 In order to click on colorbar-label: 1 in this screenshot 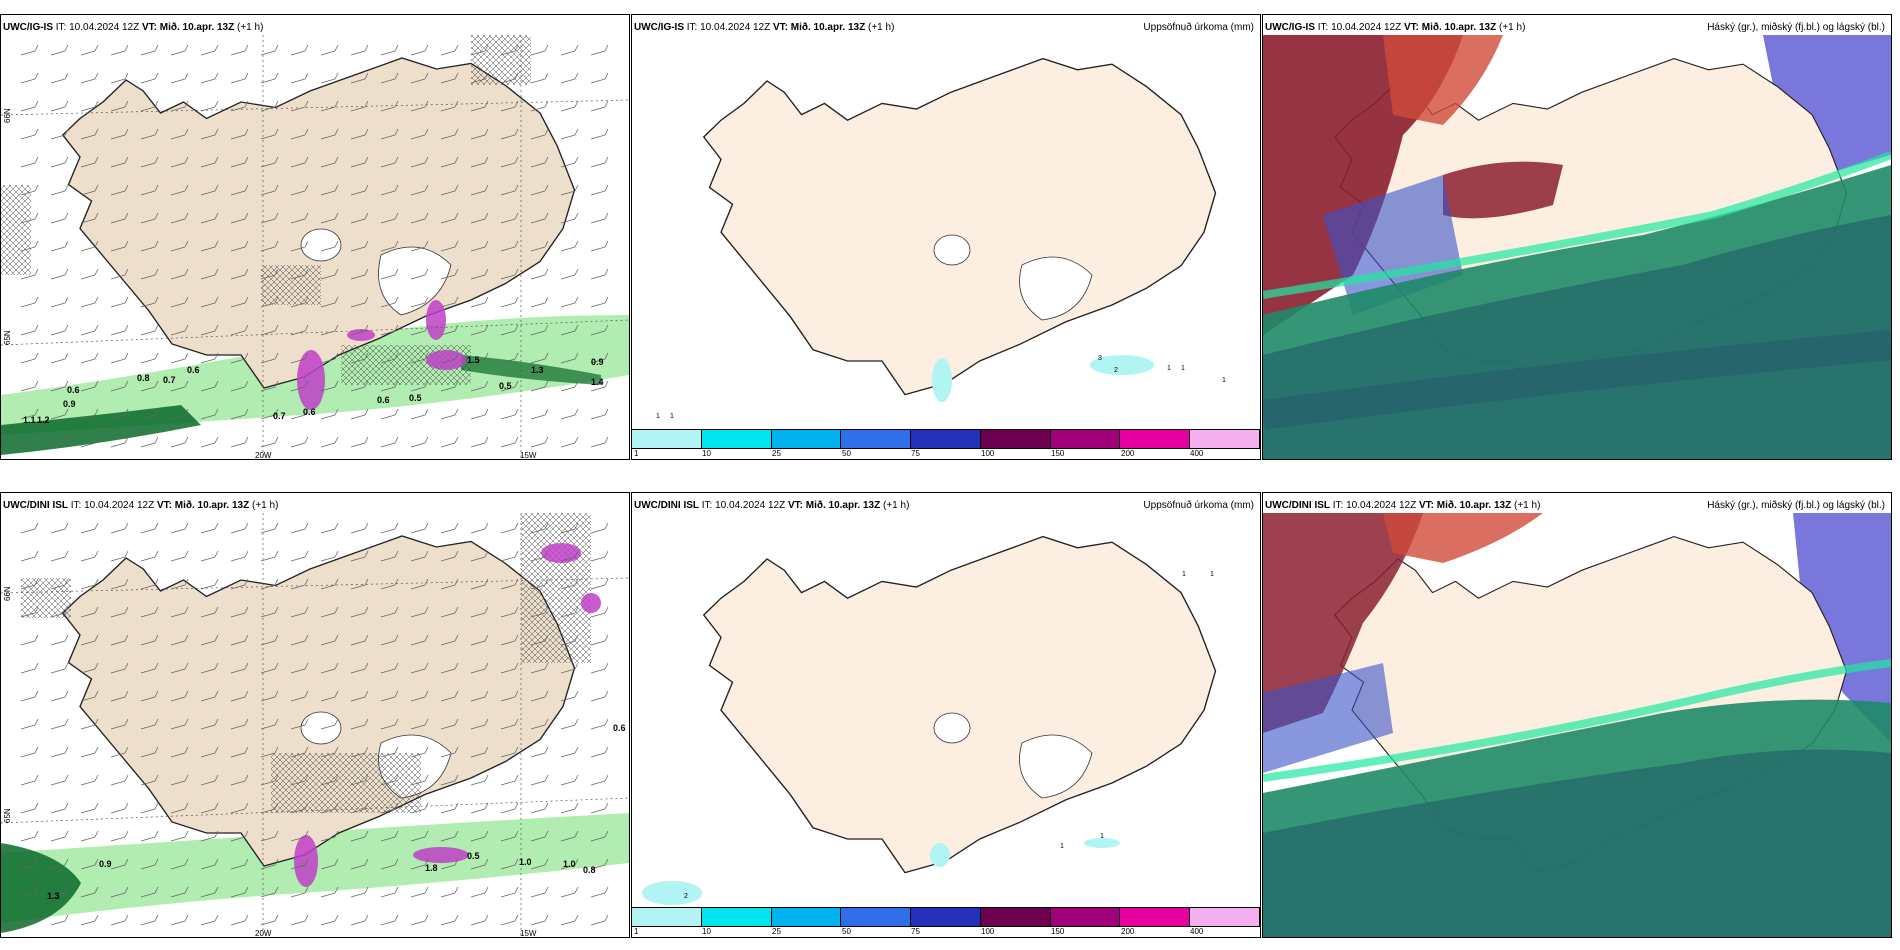, I will do `click(636, 931)`.